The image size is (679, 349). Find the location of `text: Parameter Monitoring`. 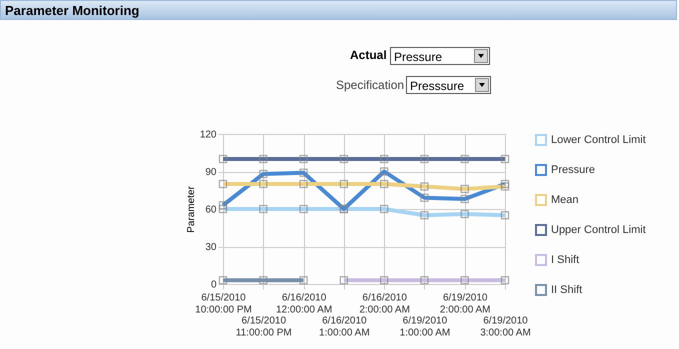

text: Parameter Monitoring is located at coordinates (338, 10).